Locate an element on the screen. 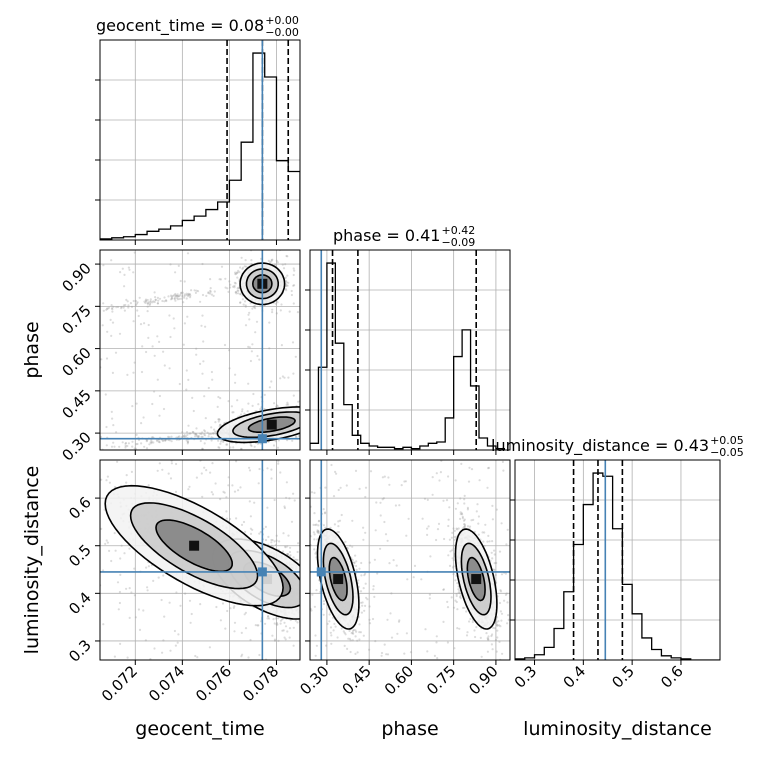  title-minus-phase: −0.09 is located at coordinates (458, 242).